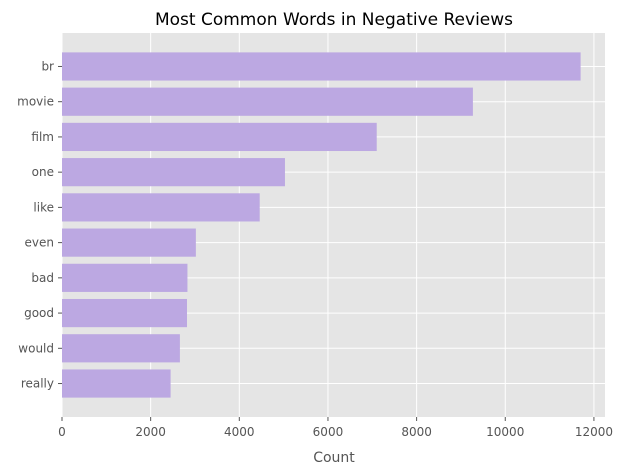  I want to click on y-tick-label-even: even, so click(39, 243).